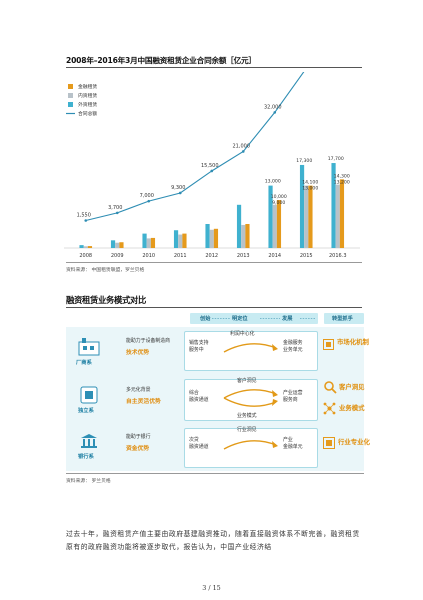 The image size is (423, 600). What do you see at coordinates (148, 256) in the screenshot?
I see `x-tick-label: 2010` at bounding box center [148, 256].